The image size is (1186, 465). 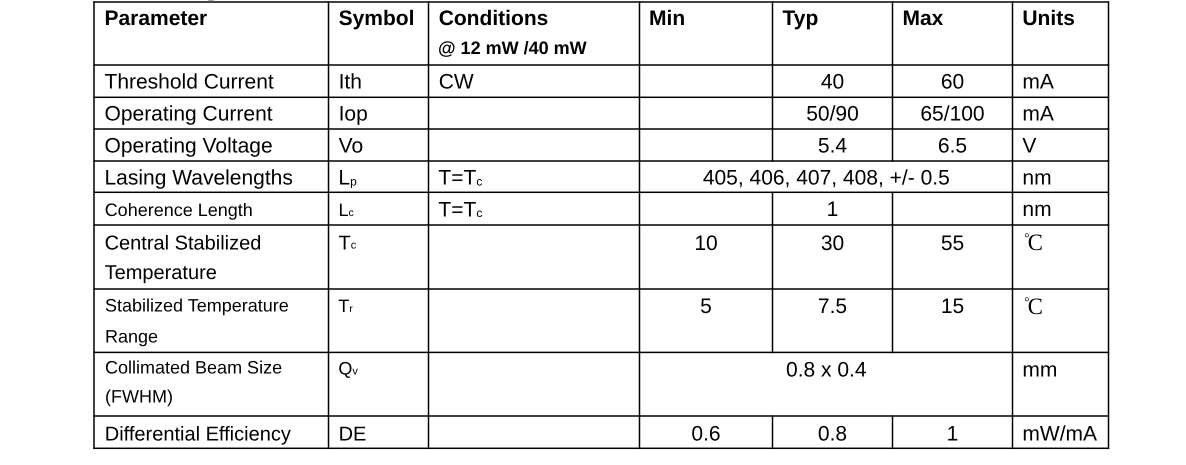 I want to click on svg-text: 5.4, so click(x=833, y=146).